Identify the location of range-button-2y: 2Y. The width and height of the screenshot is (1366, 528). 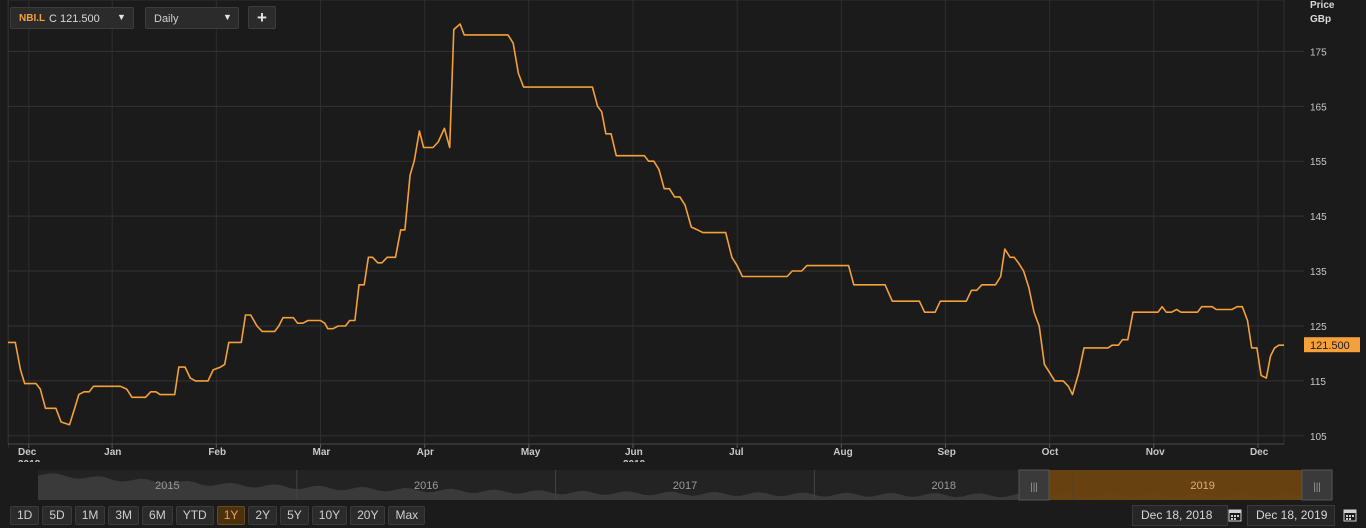
(263, 515).